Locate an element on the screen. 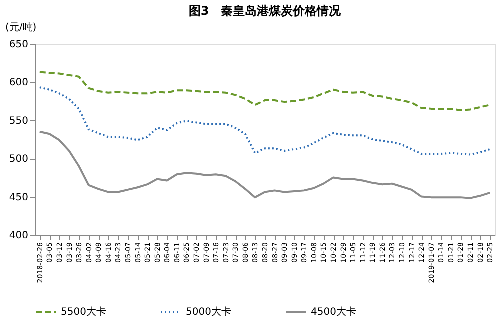  y-tick-label: 650 is located at coordinates (18, 45).